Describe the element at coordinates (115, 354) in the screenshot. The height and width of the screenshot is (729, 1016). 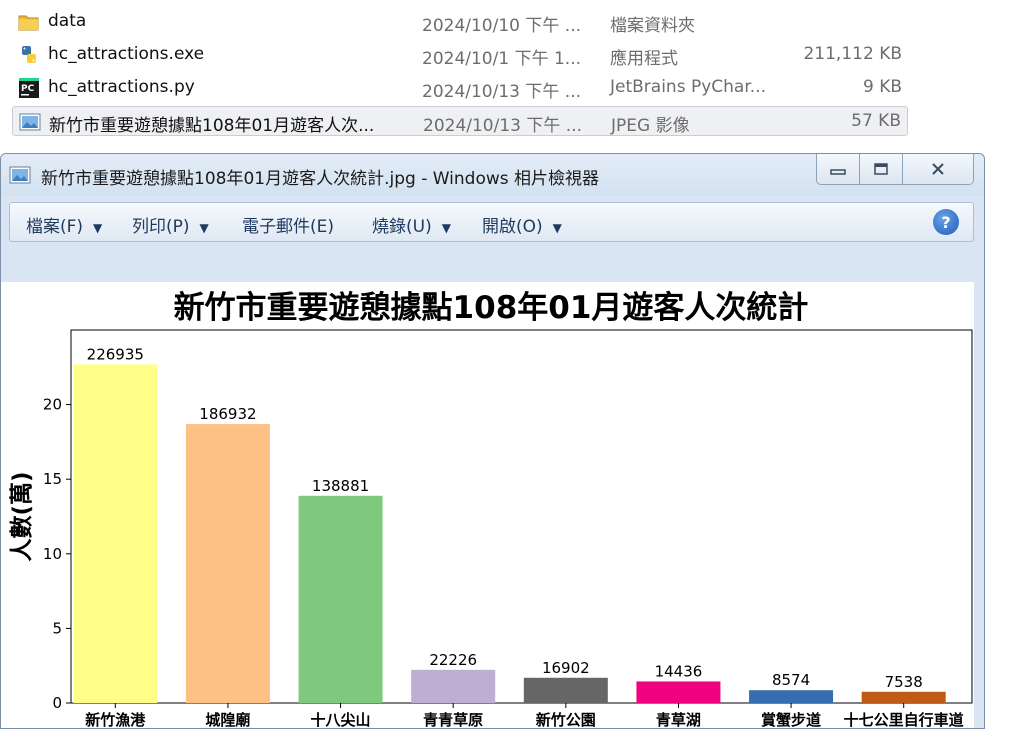
I see `data-label: 226935` at that location.